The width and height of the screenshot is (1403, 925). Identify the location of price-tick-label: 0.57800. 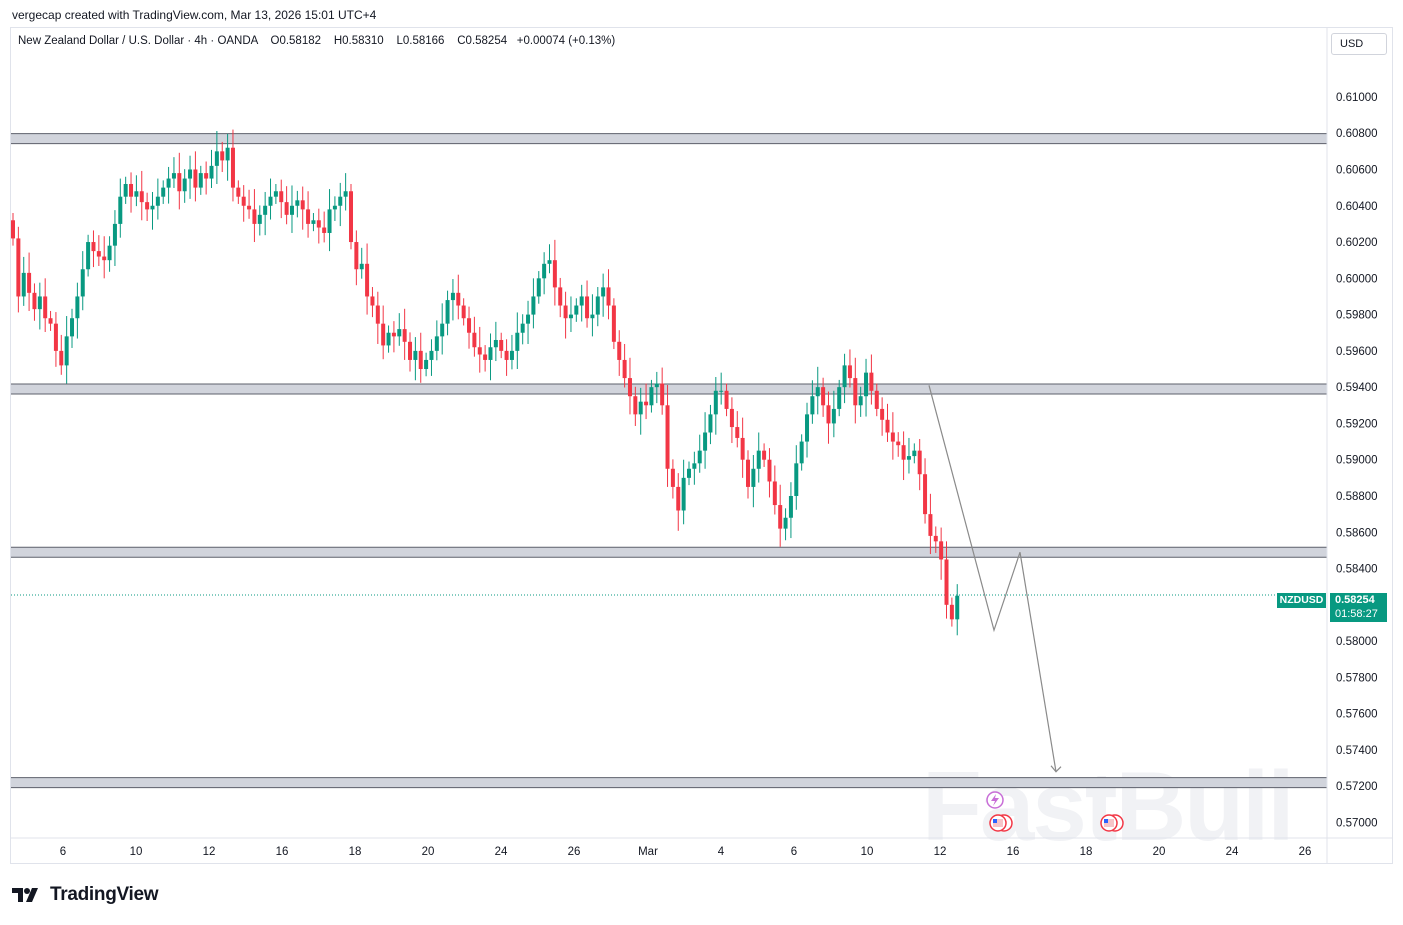
(1357, 678).